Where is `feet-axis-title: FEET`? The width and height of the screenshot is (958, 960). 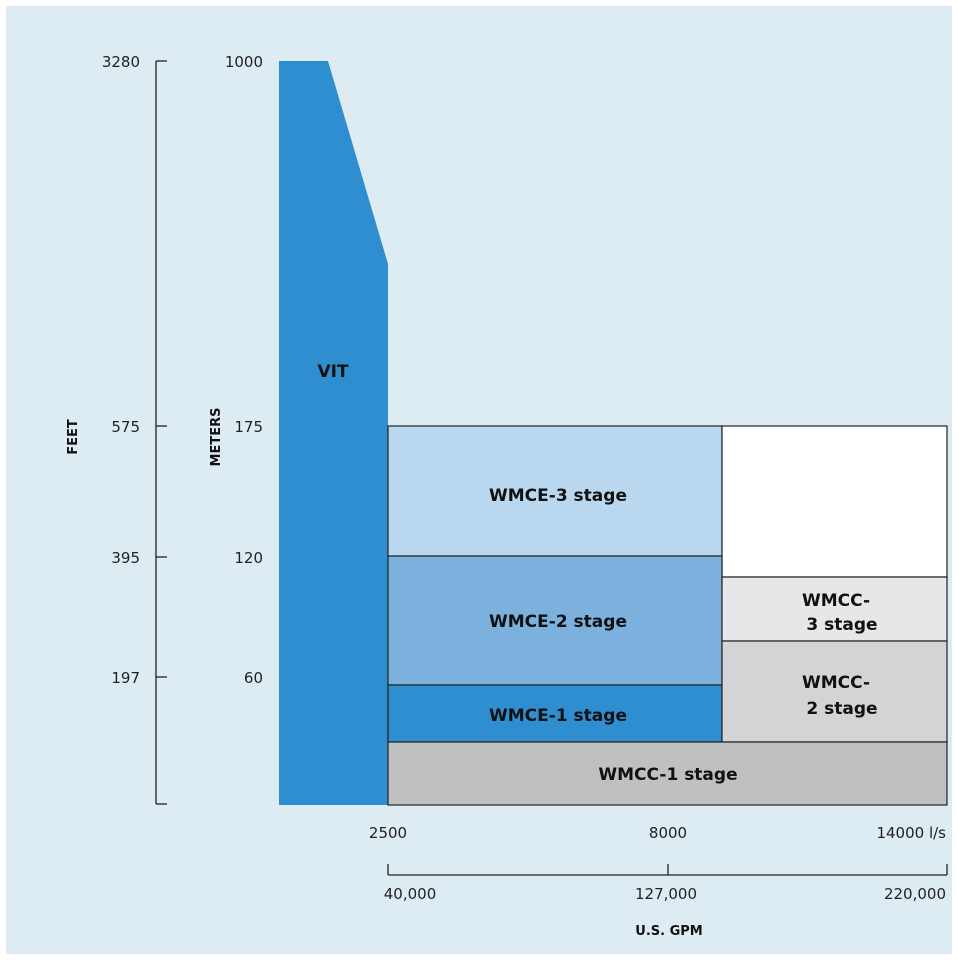
feet-axis-title: FEET is located at coordinates (73, 437).